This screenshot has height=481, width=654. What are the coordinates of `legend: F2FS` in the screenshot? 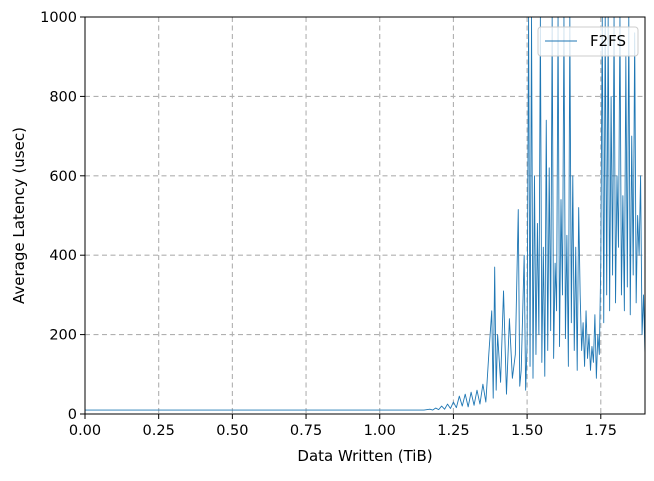 It's located at (588, 41).